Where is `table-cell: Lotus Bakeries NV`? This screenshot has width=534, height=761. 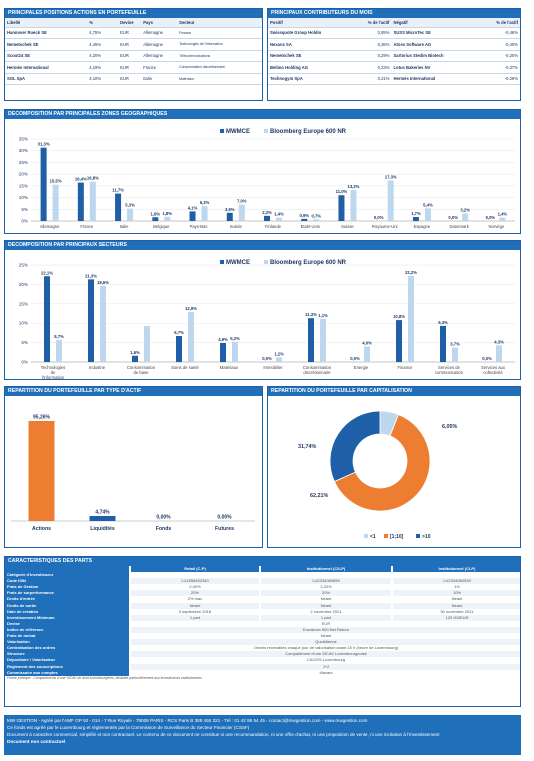
table-cell: Lotus Bakeries NV is located at coordinates (434, 67).